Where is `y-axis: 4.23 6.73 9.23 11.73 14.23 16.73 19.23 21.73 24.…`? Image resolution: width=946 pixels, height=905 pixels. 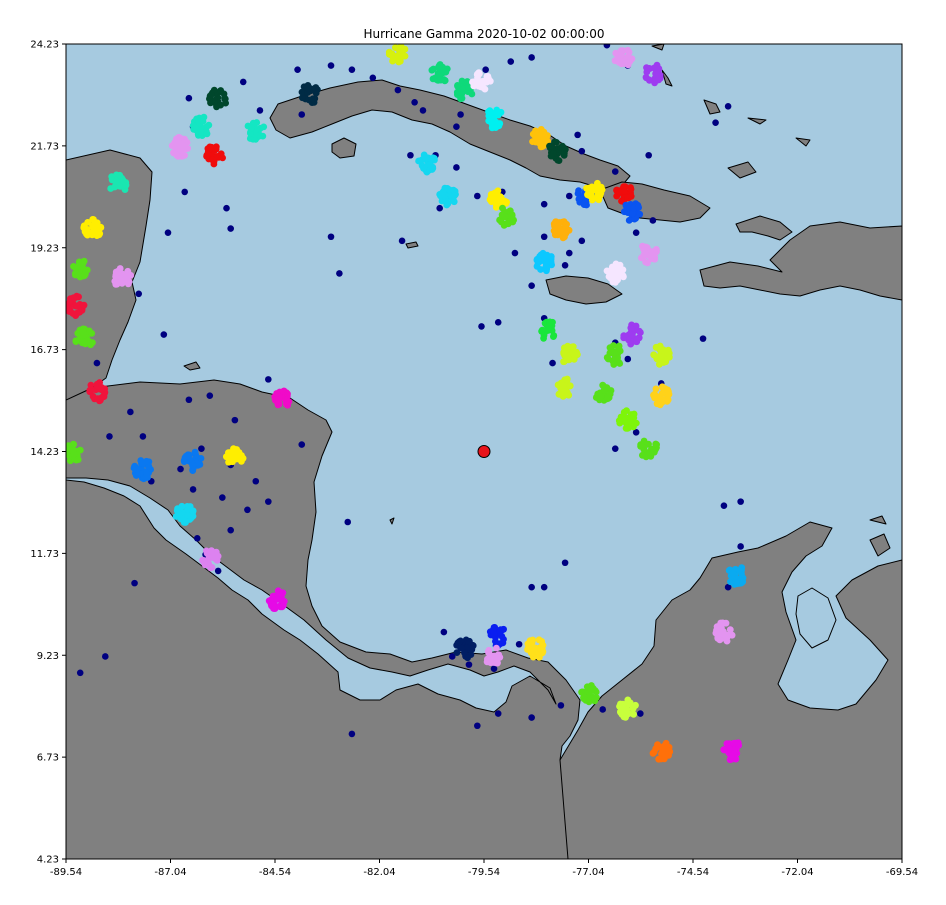
y-axis: 4.23 6.73 9.23 11.73 14.23 16.73 19.23 21.73 24.… is located at coordinates (48, 453).